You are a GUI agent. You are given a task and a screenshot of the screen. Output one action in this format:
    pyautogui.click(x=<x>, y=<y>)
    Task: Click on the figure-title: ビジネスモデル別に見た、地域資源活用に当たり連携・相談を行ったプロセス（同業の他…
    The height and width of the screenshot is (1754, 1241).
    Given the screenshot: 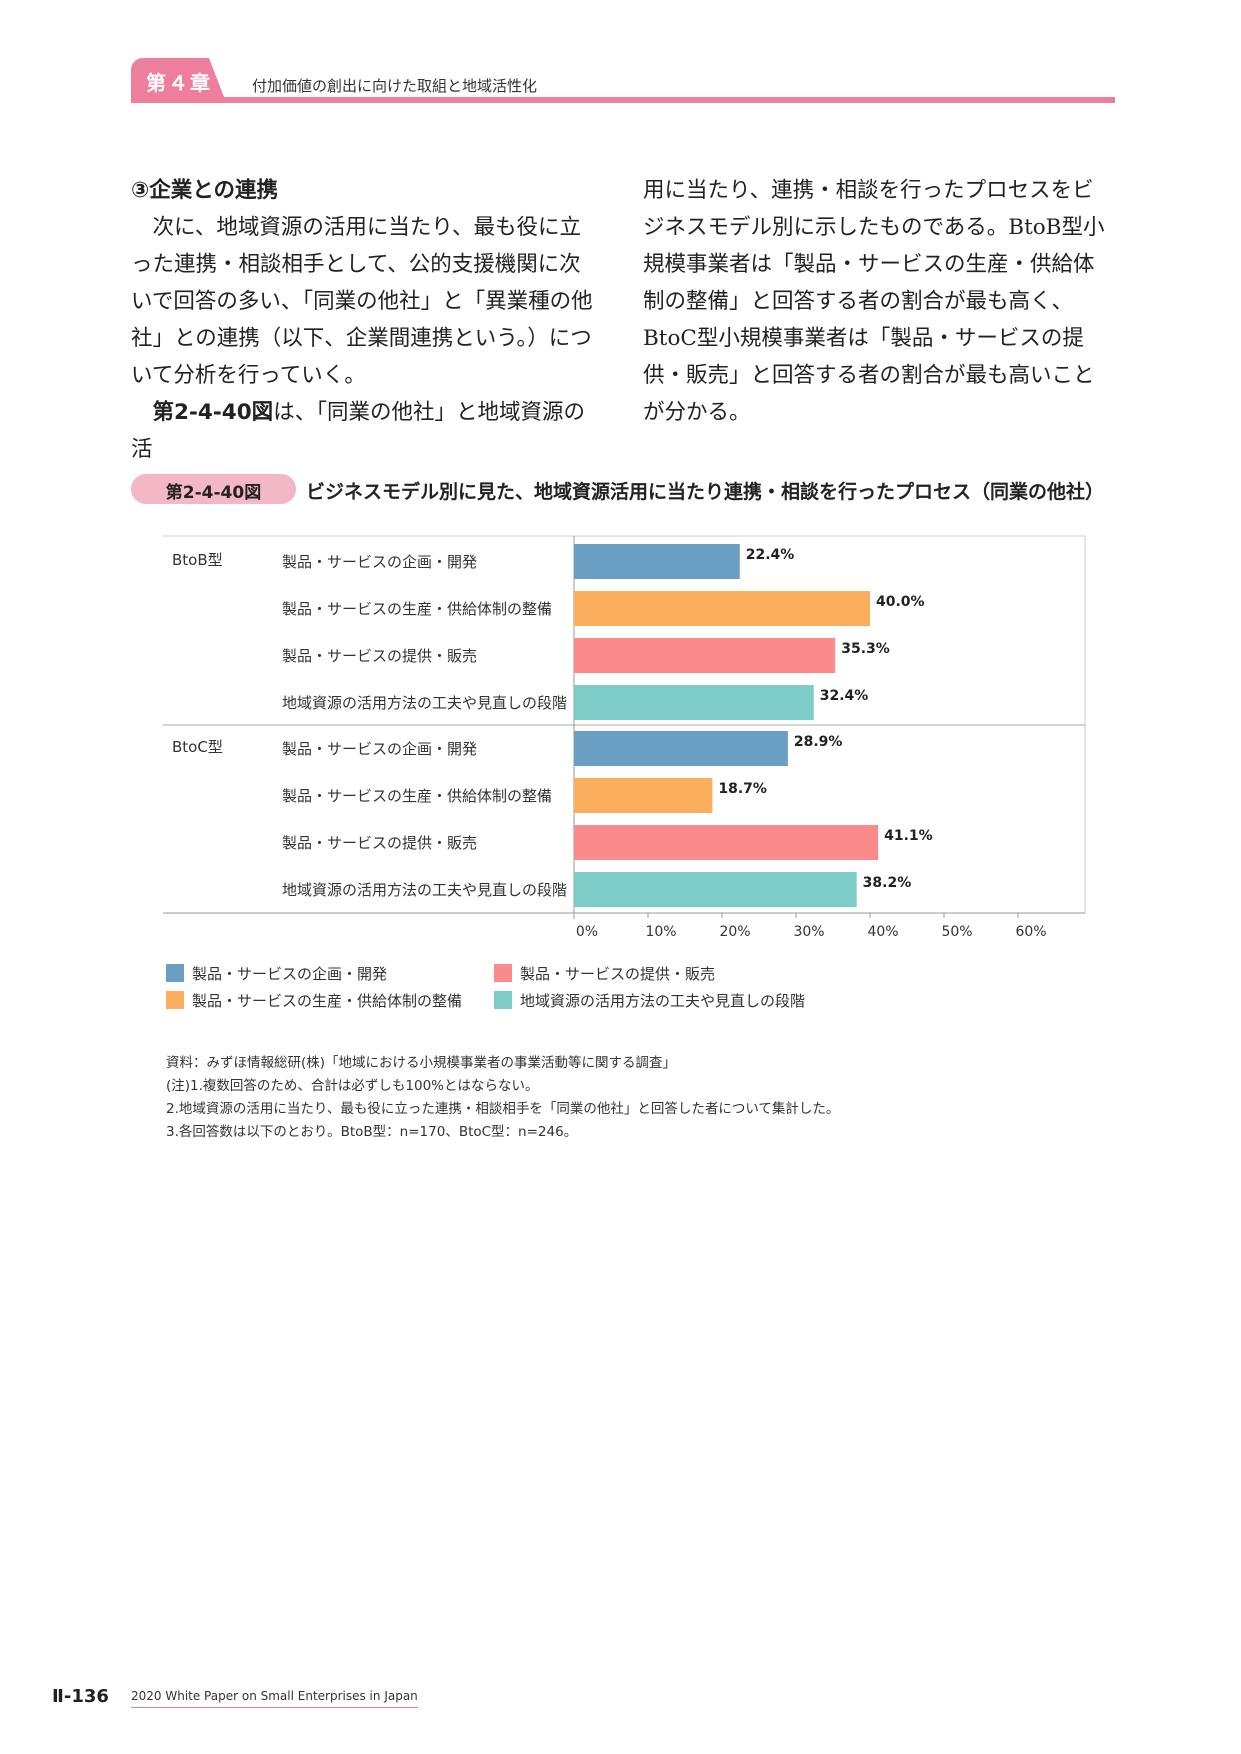 What is the action you would take?
    pyautogui.click(x=705, y=492)
    